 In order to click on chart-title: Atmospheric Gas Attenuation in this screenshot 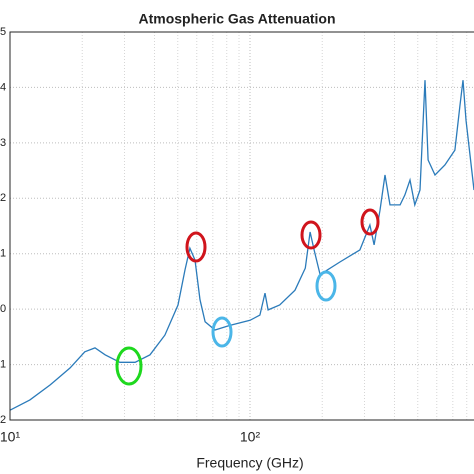, I will do `click(236, 19)`.